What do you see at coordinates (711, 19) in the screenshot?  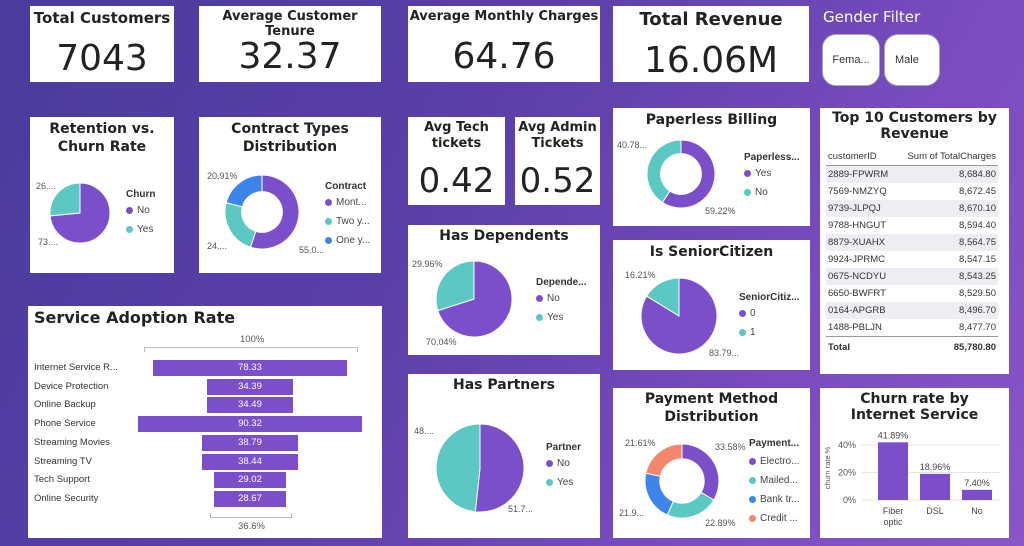 I see `kpi-title: Total Revenue` at bounding box center [711, 19].